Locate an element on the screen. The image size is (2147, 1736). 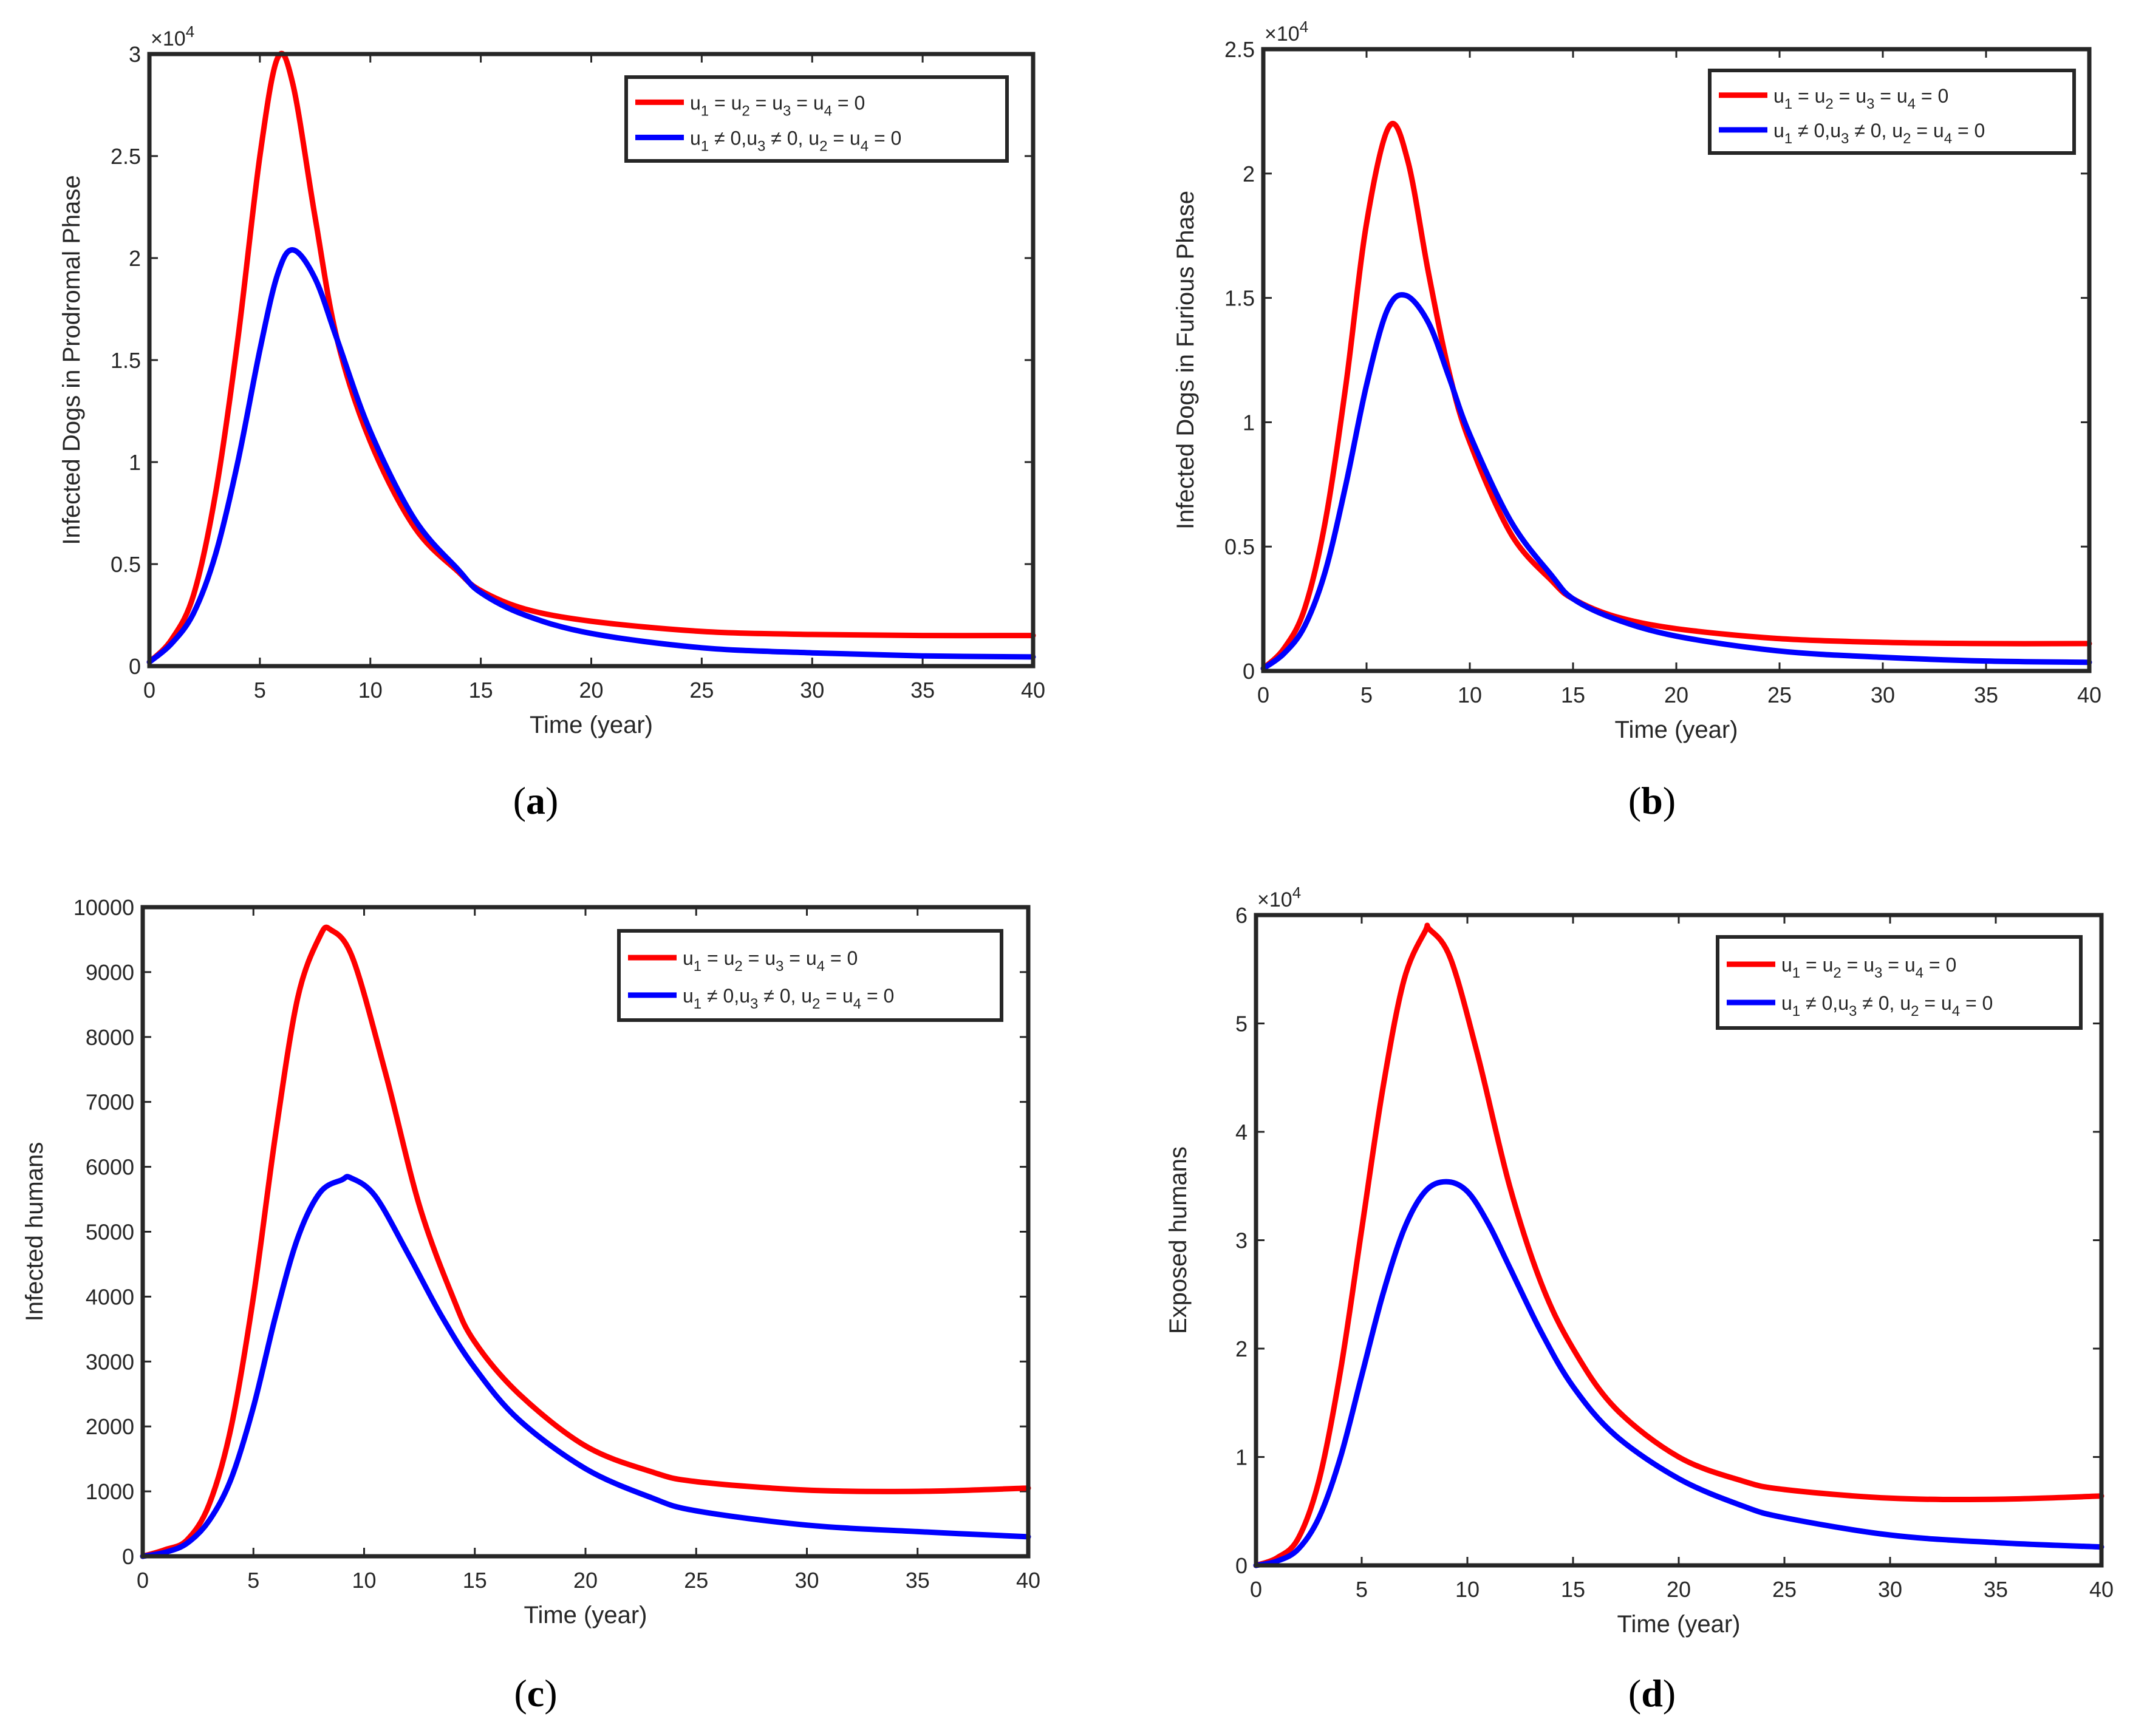
legend-operator: ≠ 0, is located at coordinates (1811, 130).